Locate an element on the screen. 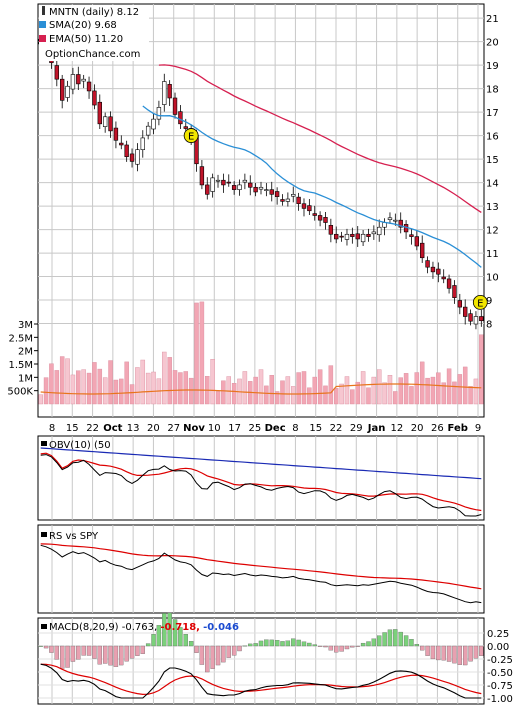  obv-panel: OBV(10) (50 is located at coordinates (261, 478).